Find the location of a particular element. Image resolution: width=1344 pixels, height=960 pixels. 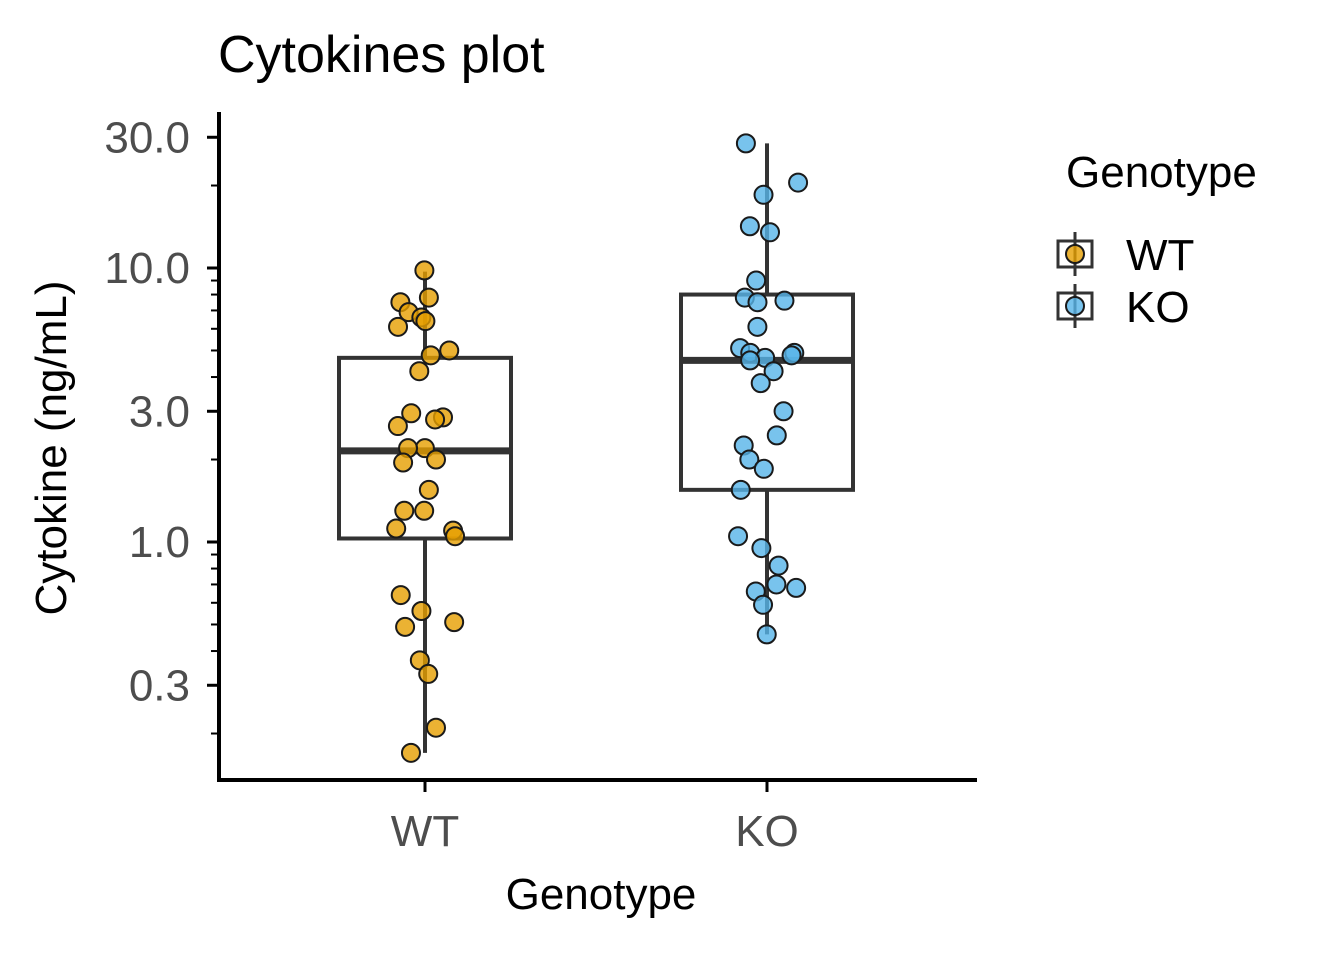

x-axis-ticks: WT KO is located at coordinates (595, 818).